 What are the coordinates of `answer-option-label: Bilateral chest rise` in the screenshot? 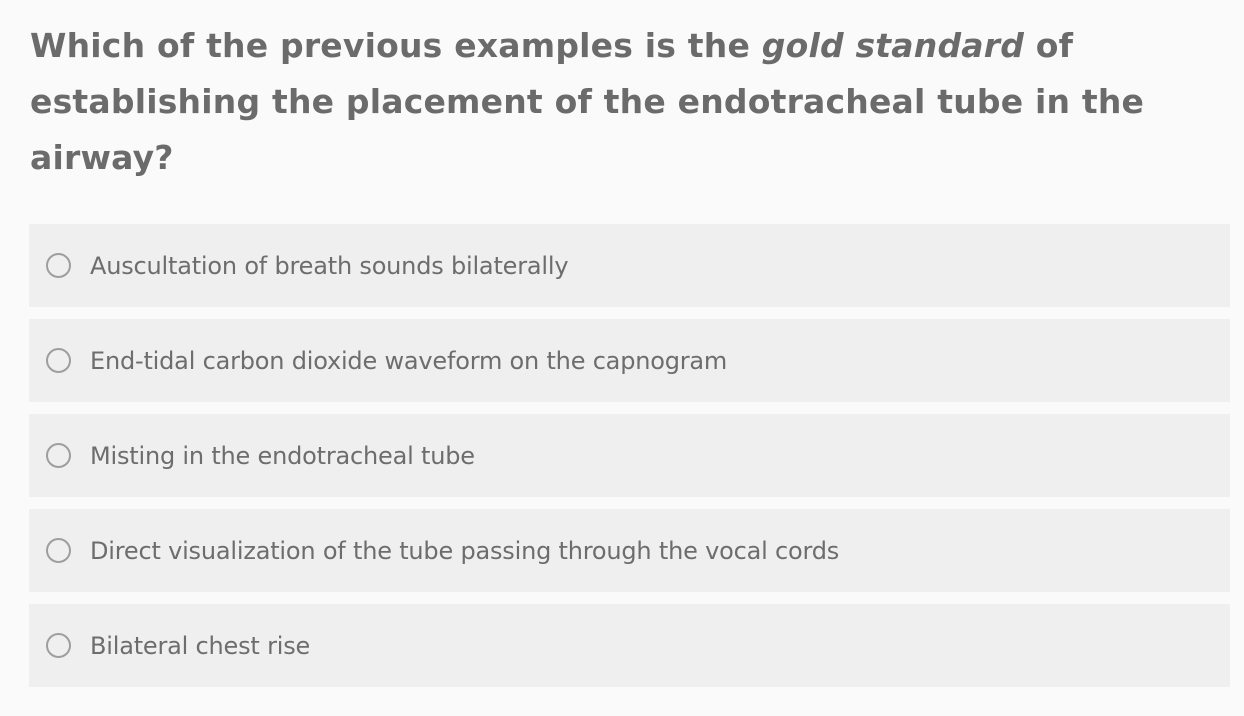 It's located at (200, 645).